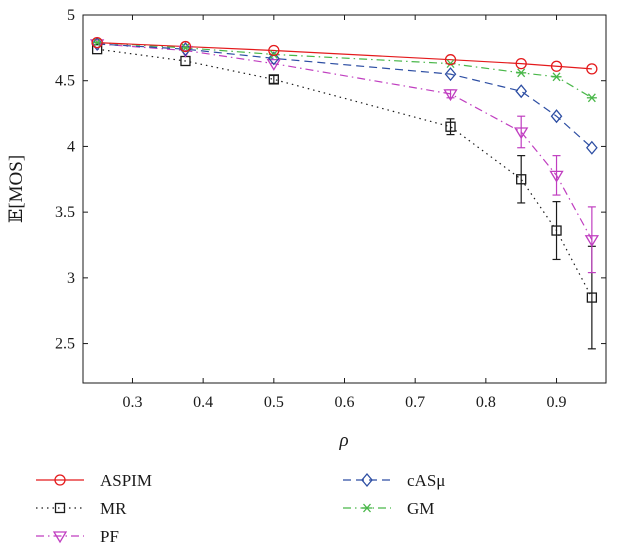 This screenshot has width=618, height=546. What do you see at coordinates (388, 508) in the screenshot?
I see `legend-entry: GM` at bounding box center [388, 508].